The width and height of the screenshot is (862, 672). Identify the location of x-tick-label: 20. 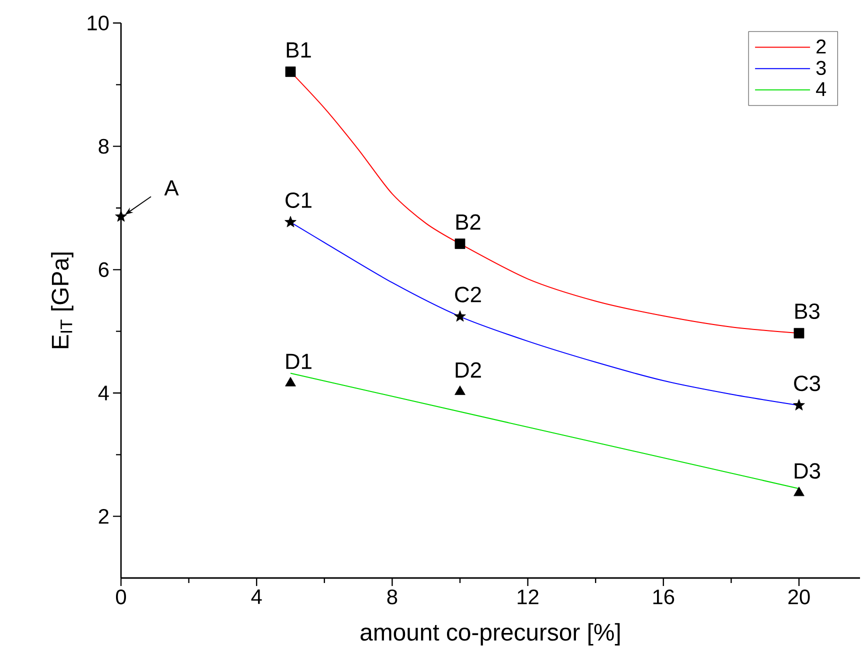
(799, 597).